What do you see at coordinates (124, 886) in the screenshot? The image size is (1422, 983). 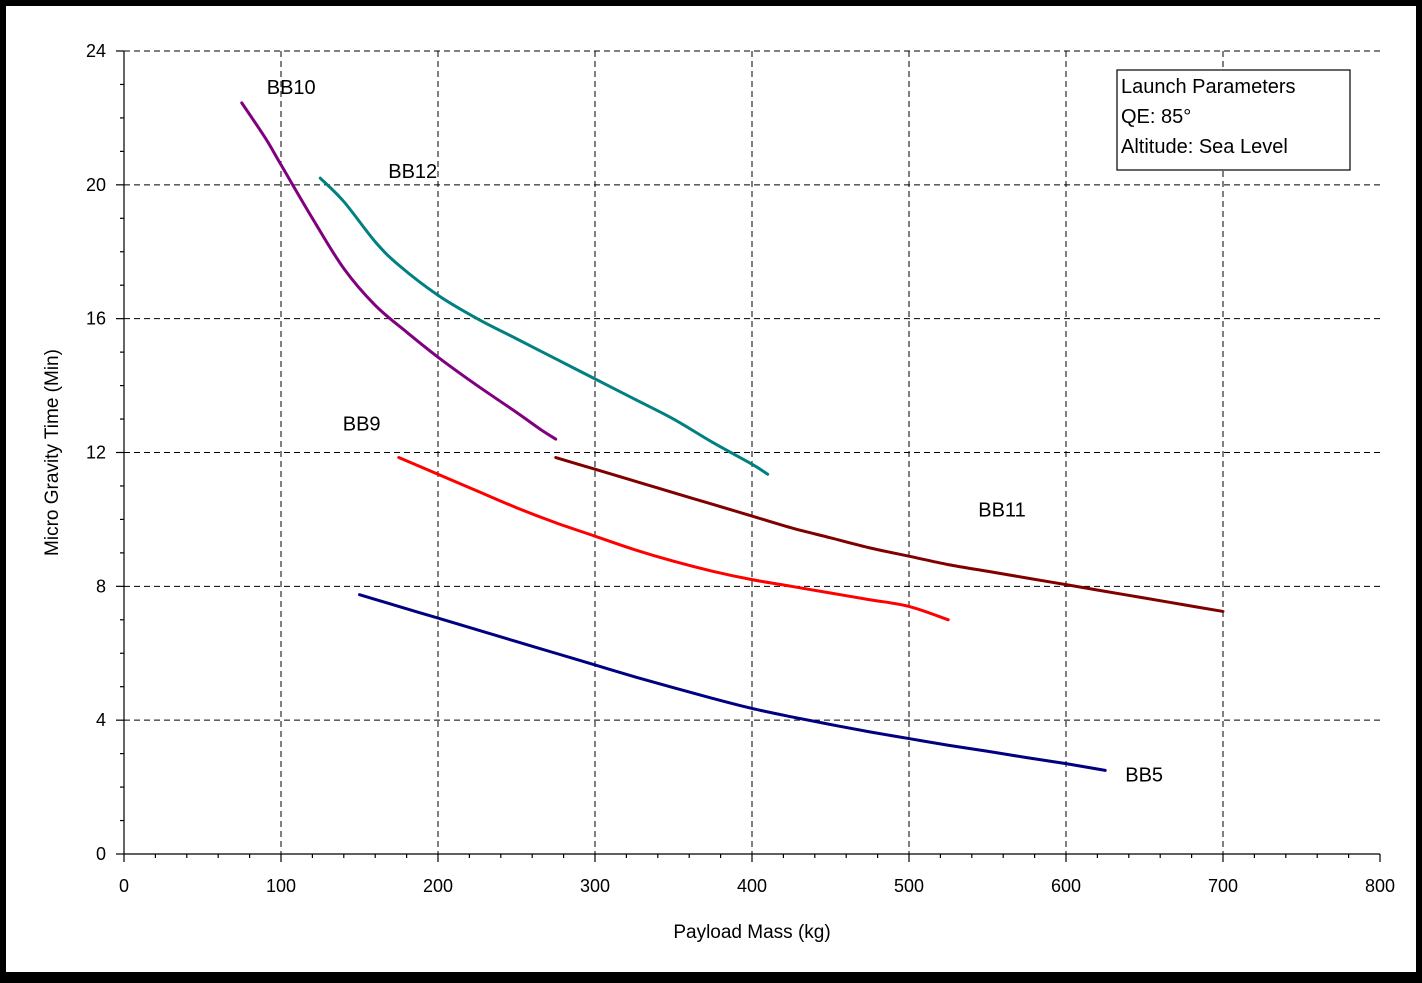 I see `x-tick-label: 0` at bounding box center [124, 886].